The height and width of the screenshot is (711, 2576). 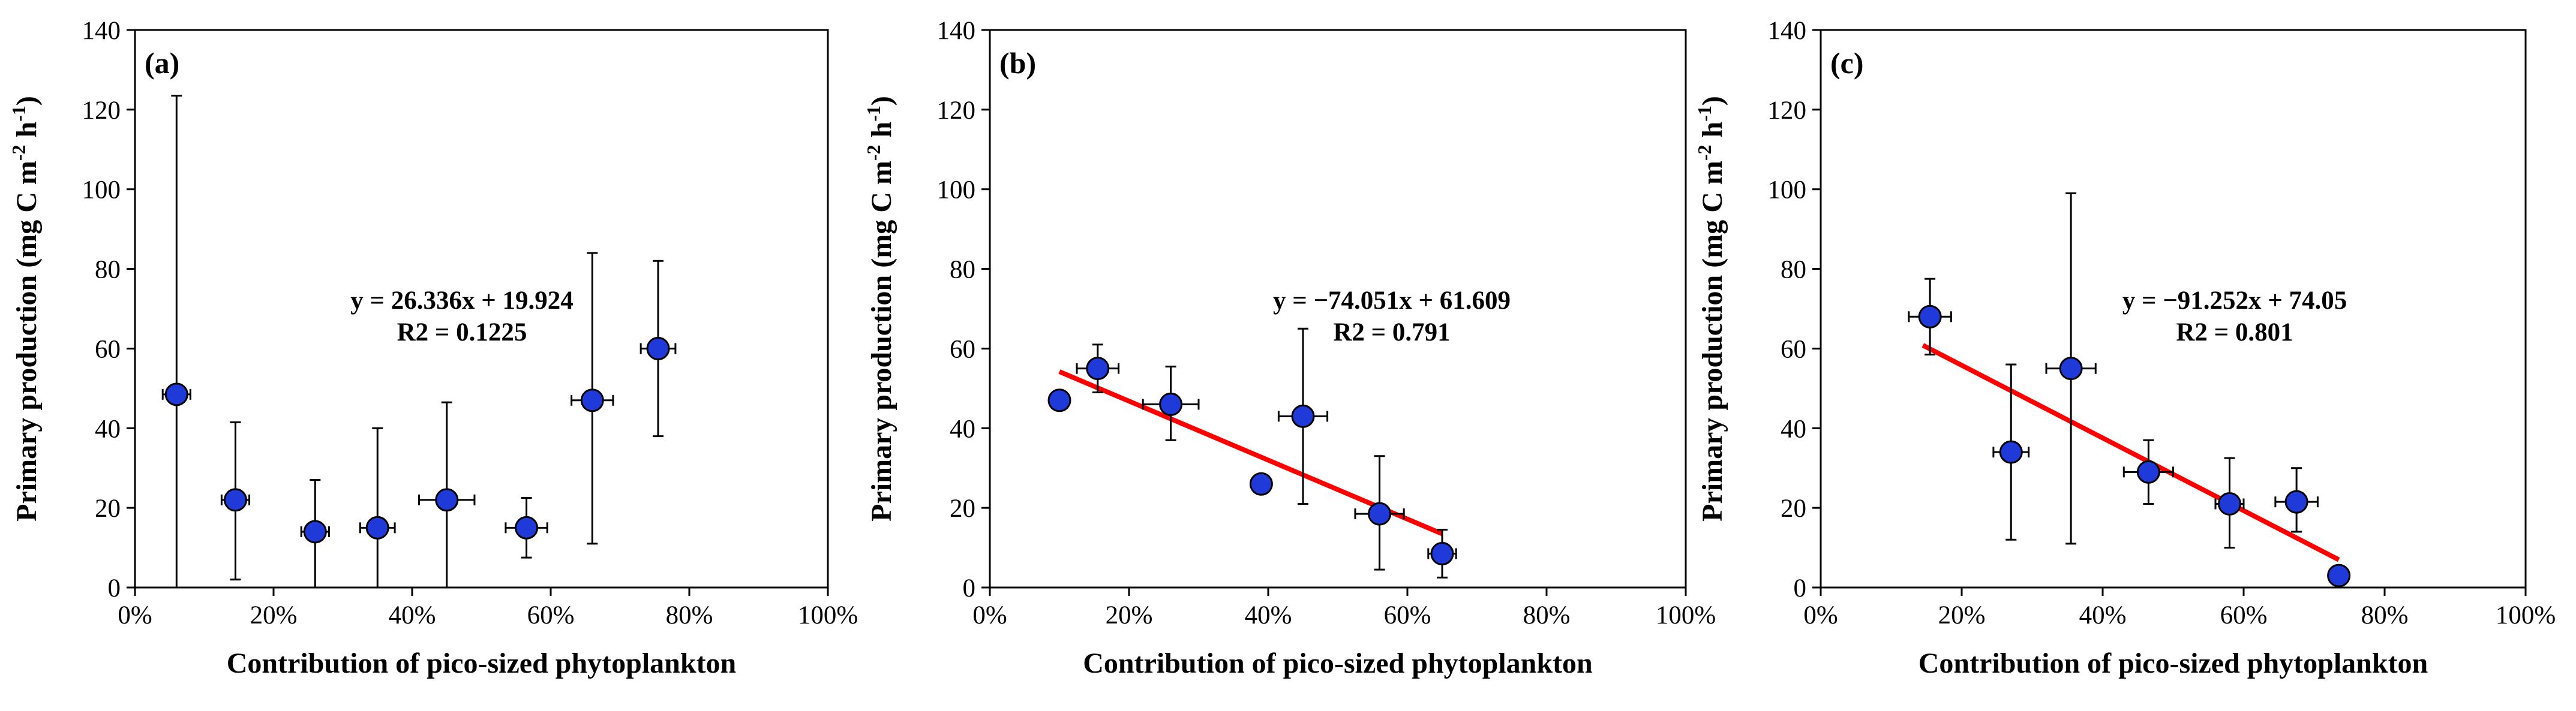 What do you see at coordinates (162, 63) in the screenshot?
I see `panel-label: (a)` at bounding box center [162, 63].